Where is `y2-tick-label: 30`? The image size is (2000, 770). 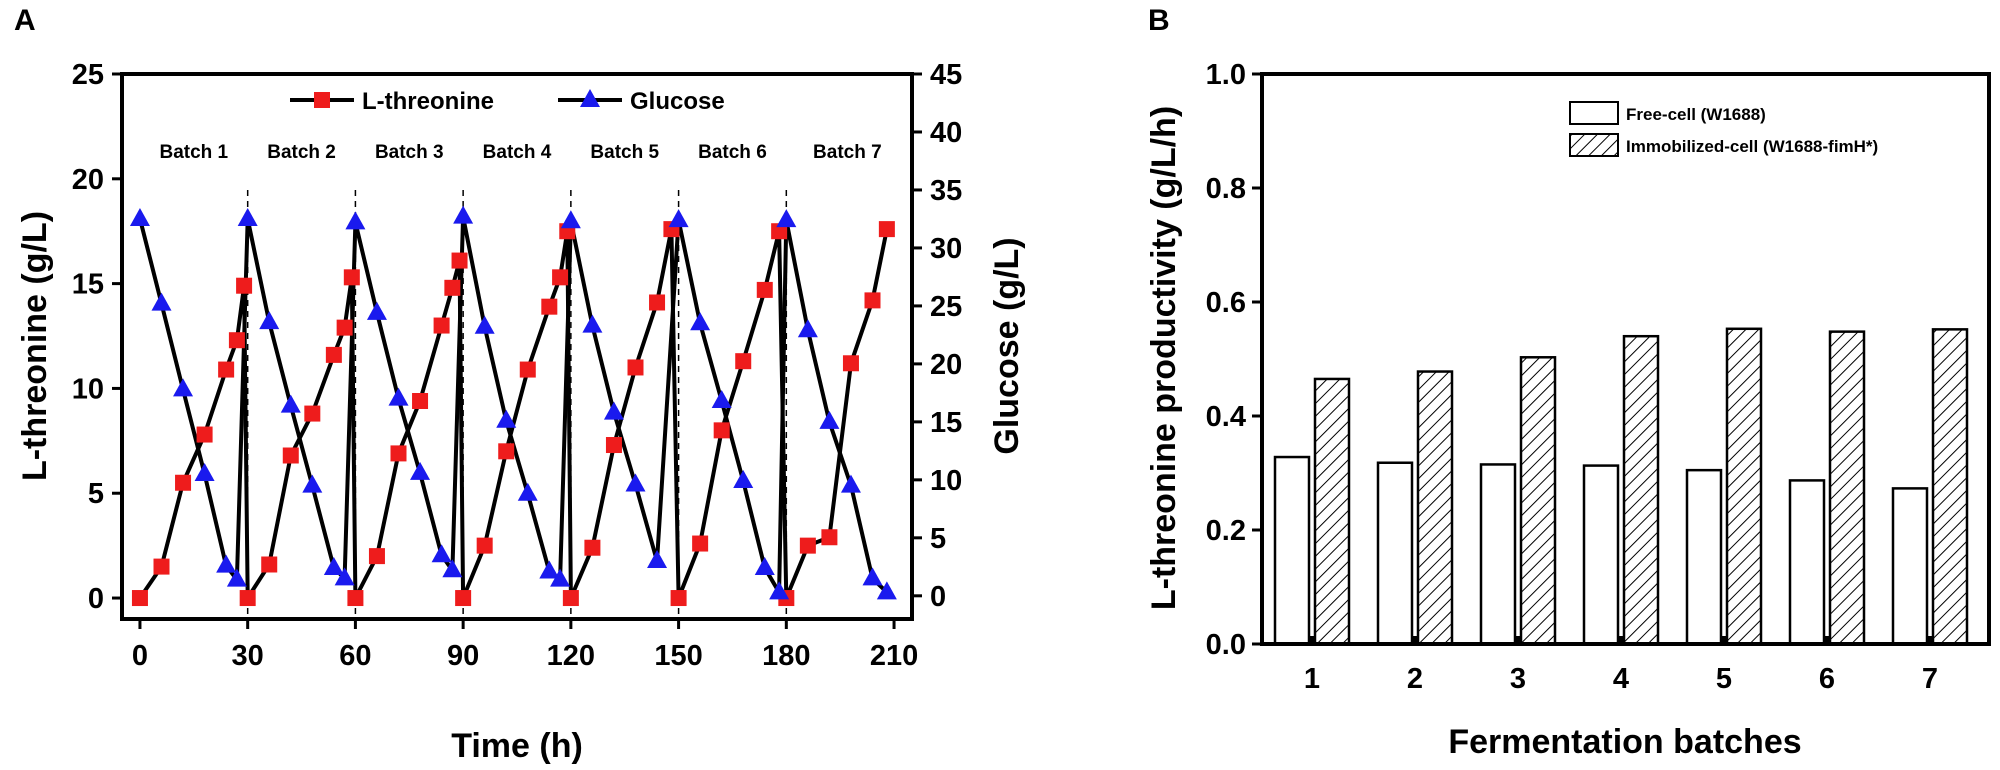
y2-tick-label: 30 is located at coordinates (946, 249).